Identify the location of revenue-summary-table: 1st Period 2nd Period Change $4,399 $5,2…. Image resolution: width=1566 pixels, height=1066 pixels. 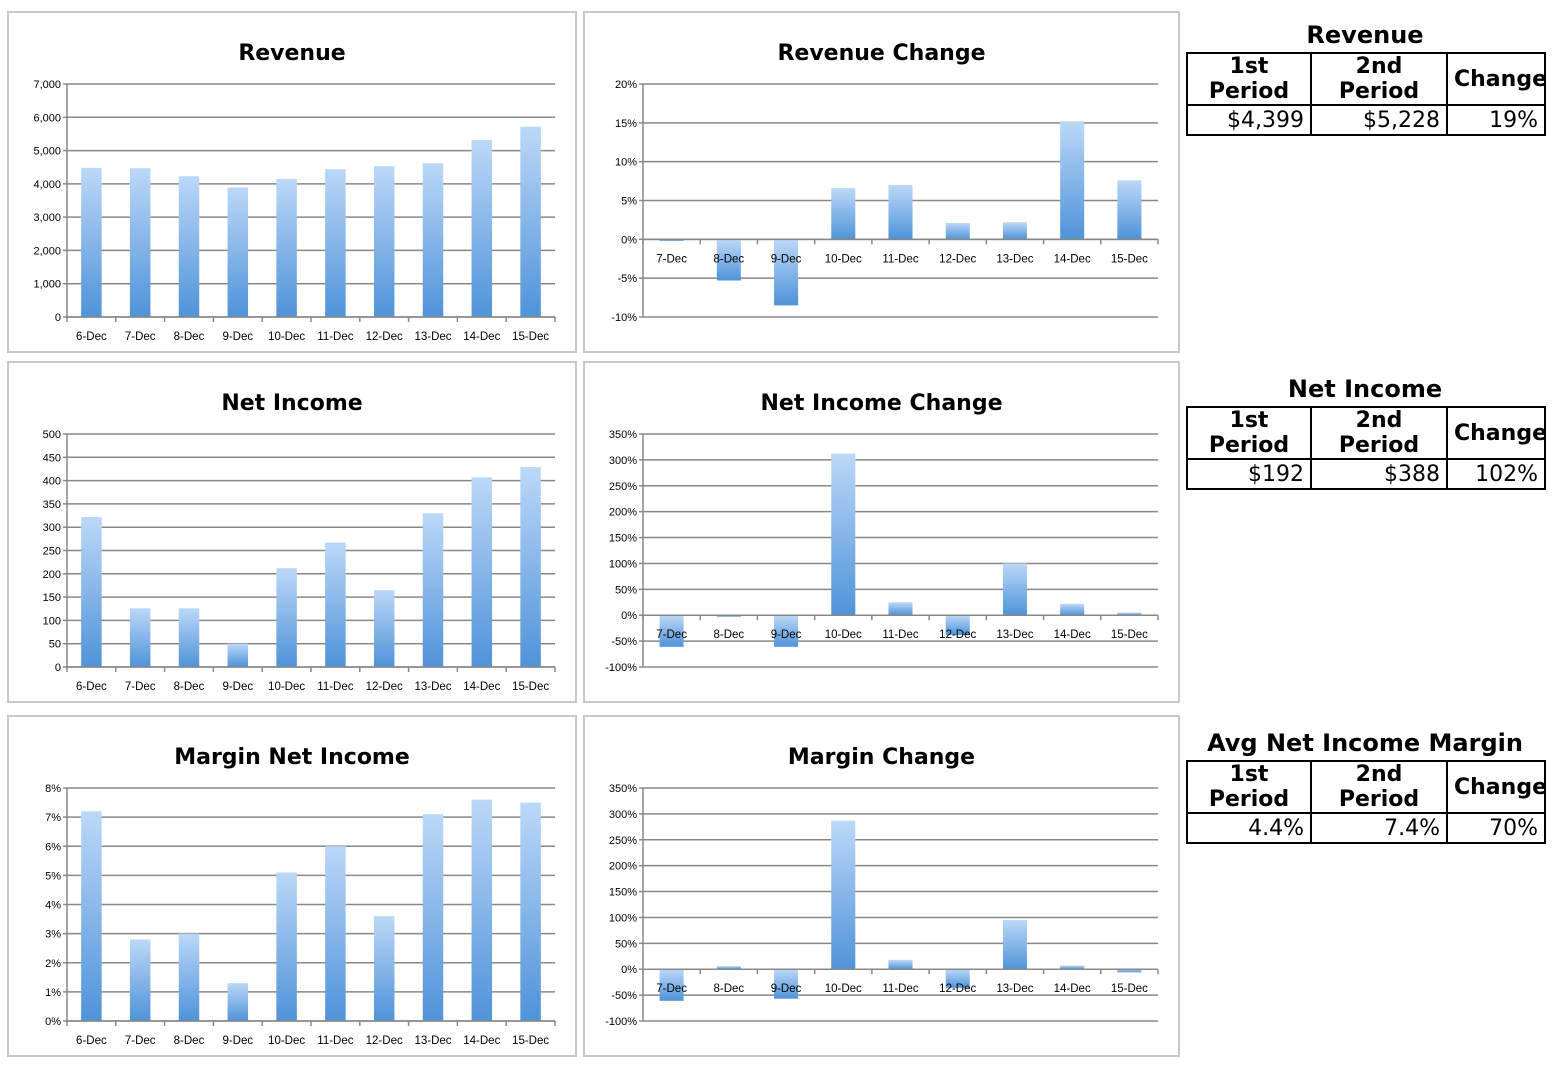
(1366, 94).